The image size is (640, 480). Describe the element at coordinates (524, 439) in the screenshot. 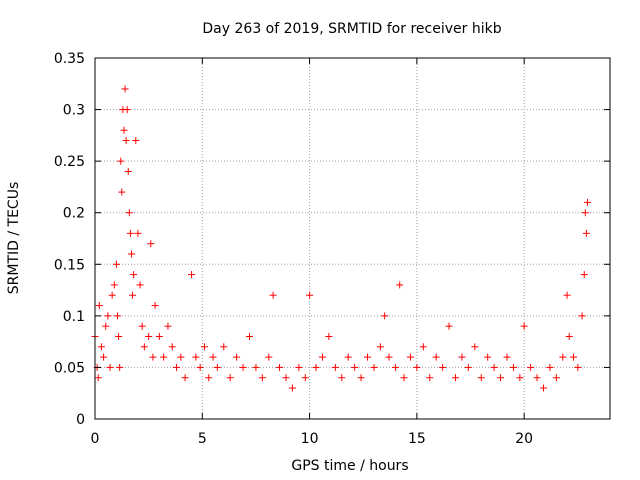

I see `x-tick-label: 20` at that location.